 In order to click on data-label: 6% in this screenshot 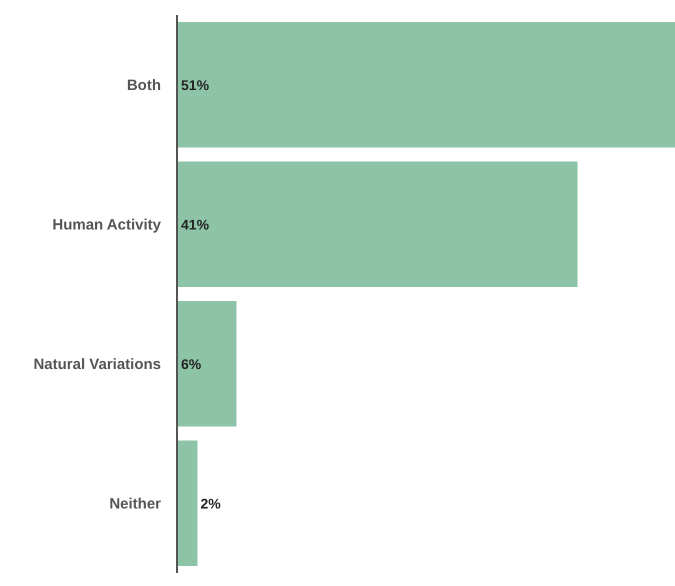, I will do `click(191, 364)`.